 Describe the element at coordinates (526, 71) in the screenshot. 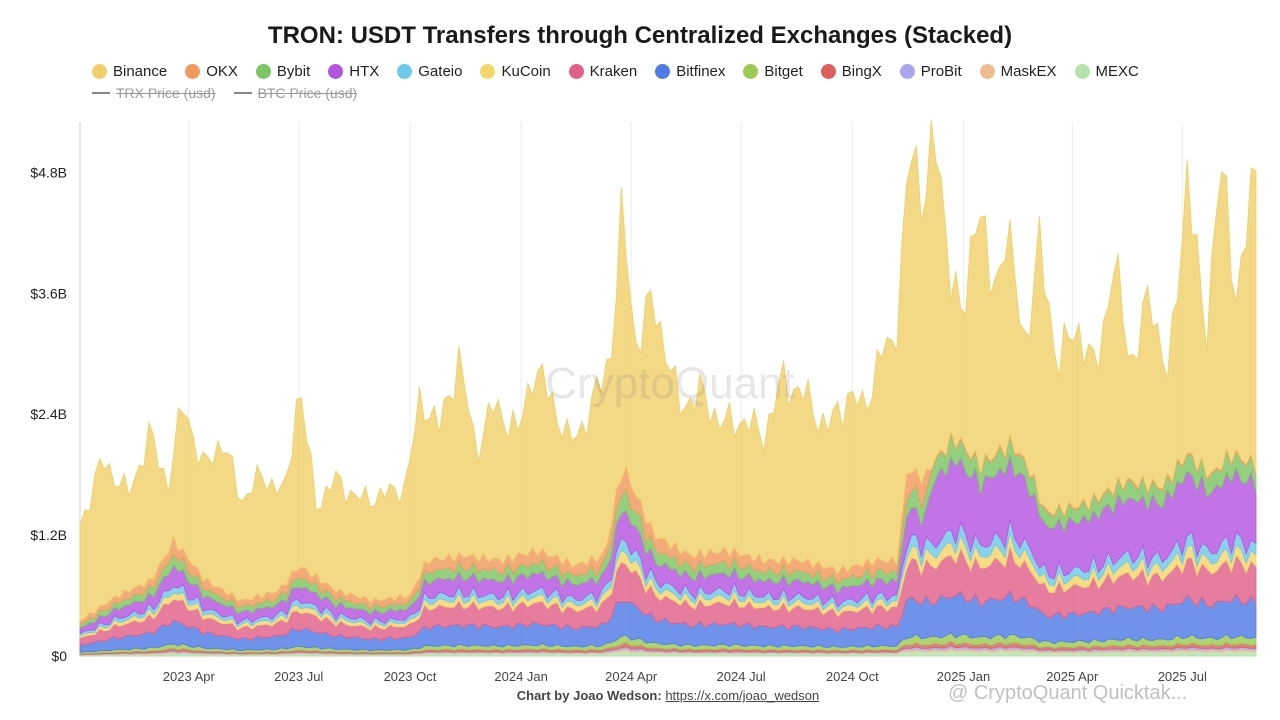

I see `legend-label: KuCoin` at that location.